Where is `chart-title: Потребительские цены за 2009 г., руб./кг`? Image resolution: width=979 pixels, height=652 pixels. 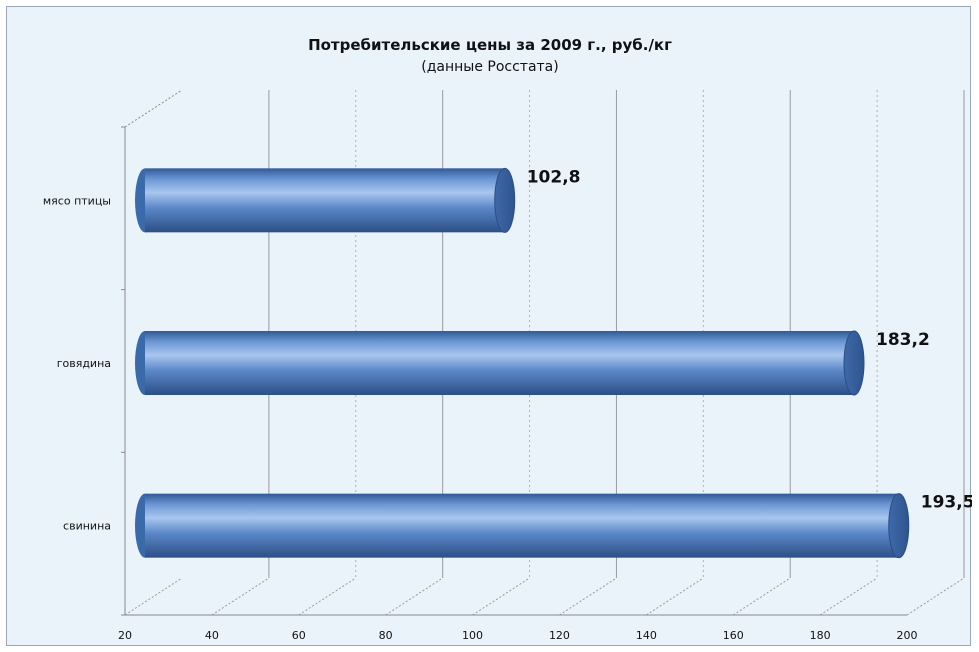
chart-title: Потребительские цены за 2009 г., руб./кг is located at coordinates (490, 45).